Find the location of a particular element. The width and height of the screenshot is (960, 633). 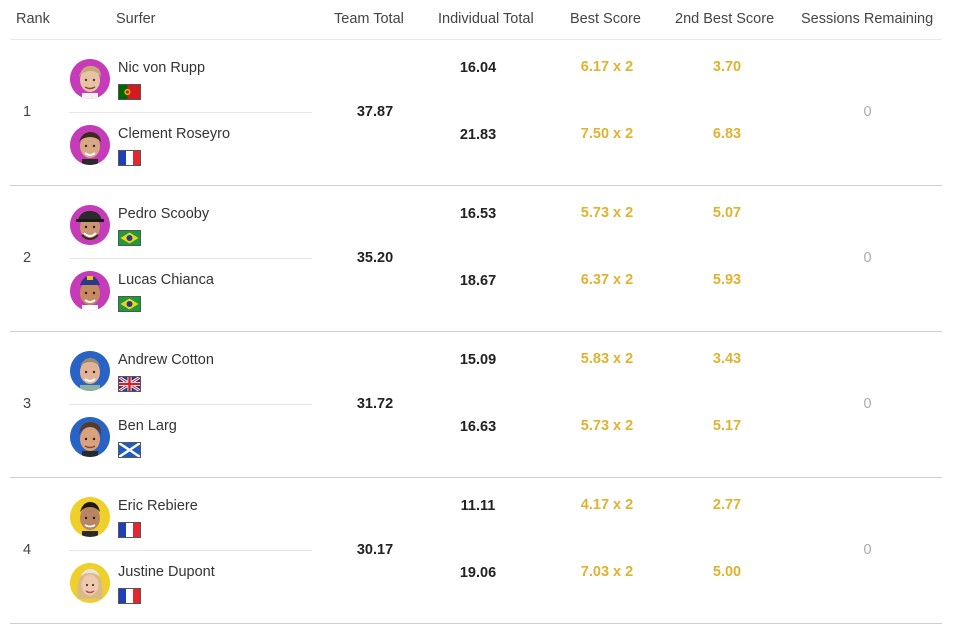

second-best-score-cell: 3.43 is located at coordinates (727, 359).